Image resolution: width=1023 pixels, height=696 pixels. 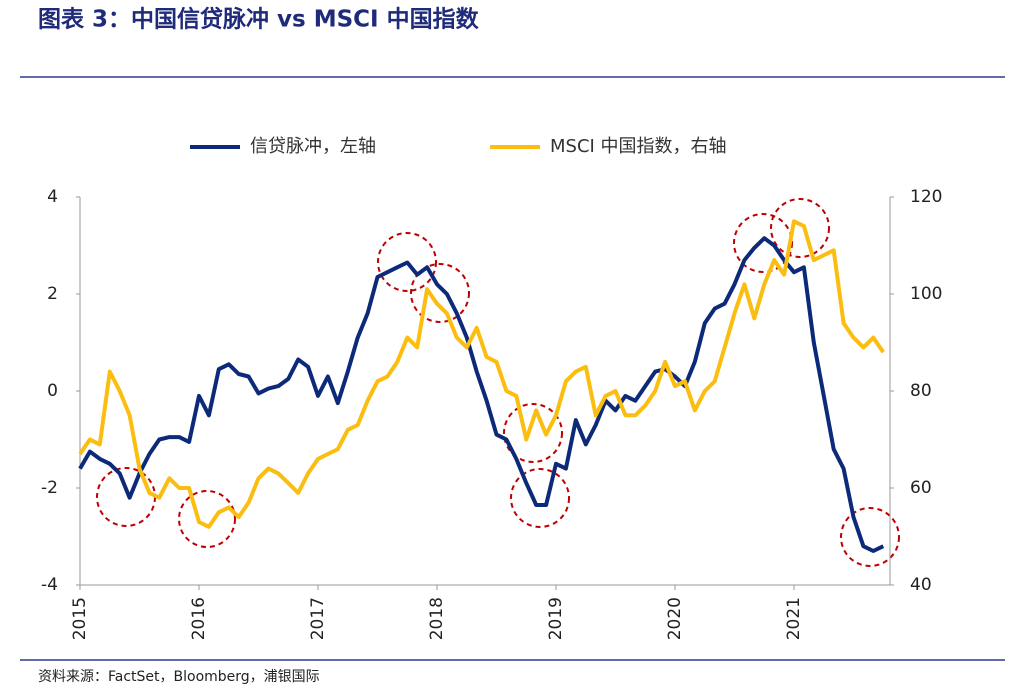 What do you see at coordinates (49, 585) in the screenshot?
I see `y-tick-label: -4` at bounding box center [49, 585].